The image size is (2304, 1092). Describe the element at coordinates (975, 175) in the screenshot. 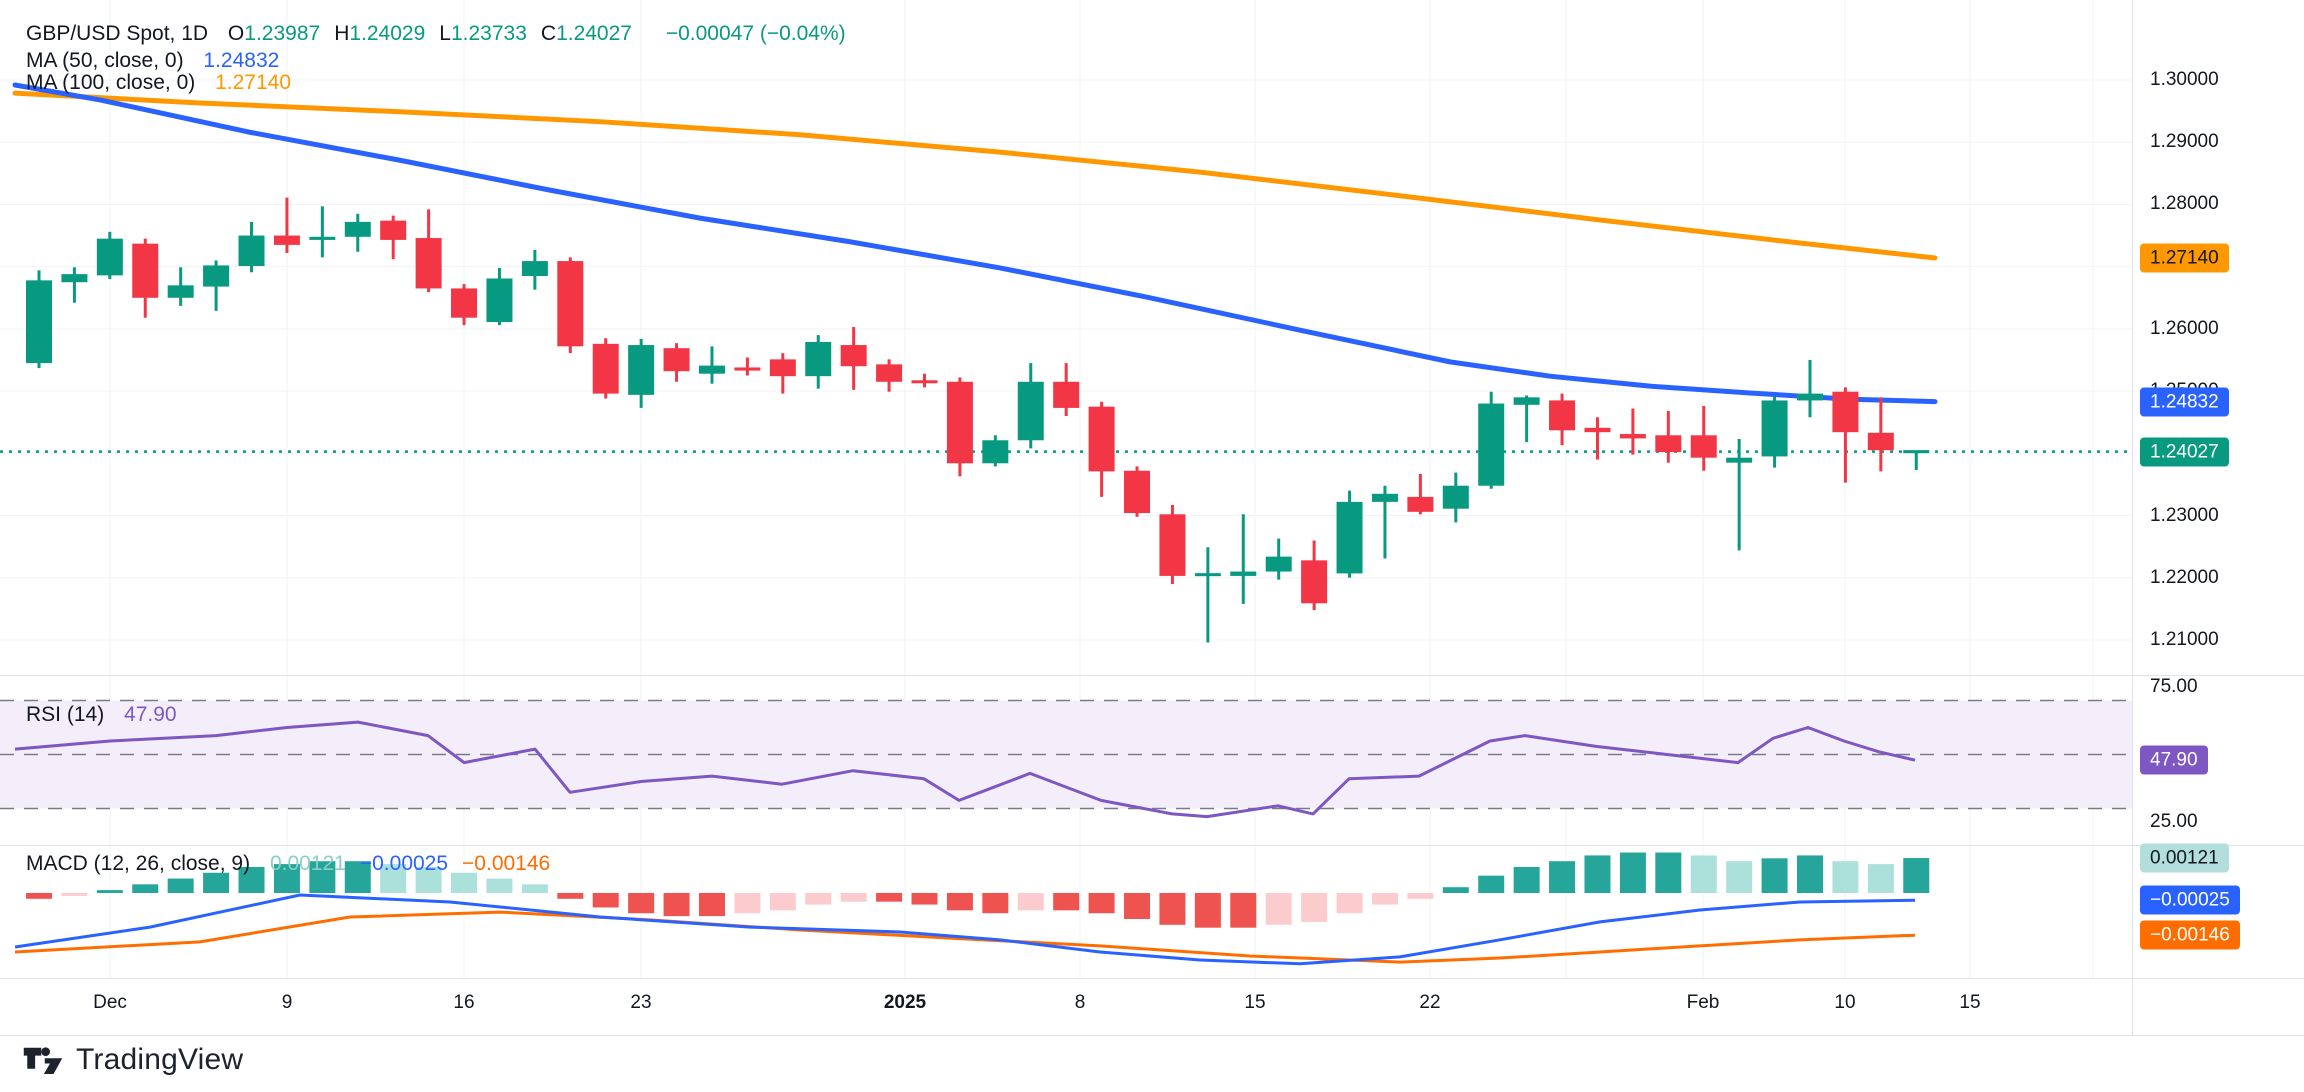

I see `ma100-line` at that location.